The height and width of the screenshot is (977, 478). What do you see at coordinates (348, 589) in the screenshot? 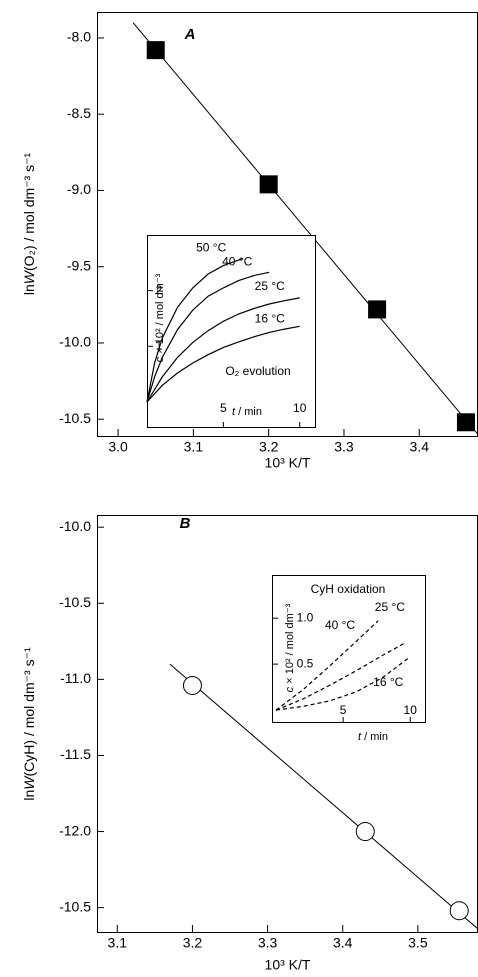
I see `inset-annotation: CyH oxidation` at bounding box center [348, 589].